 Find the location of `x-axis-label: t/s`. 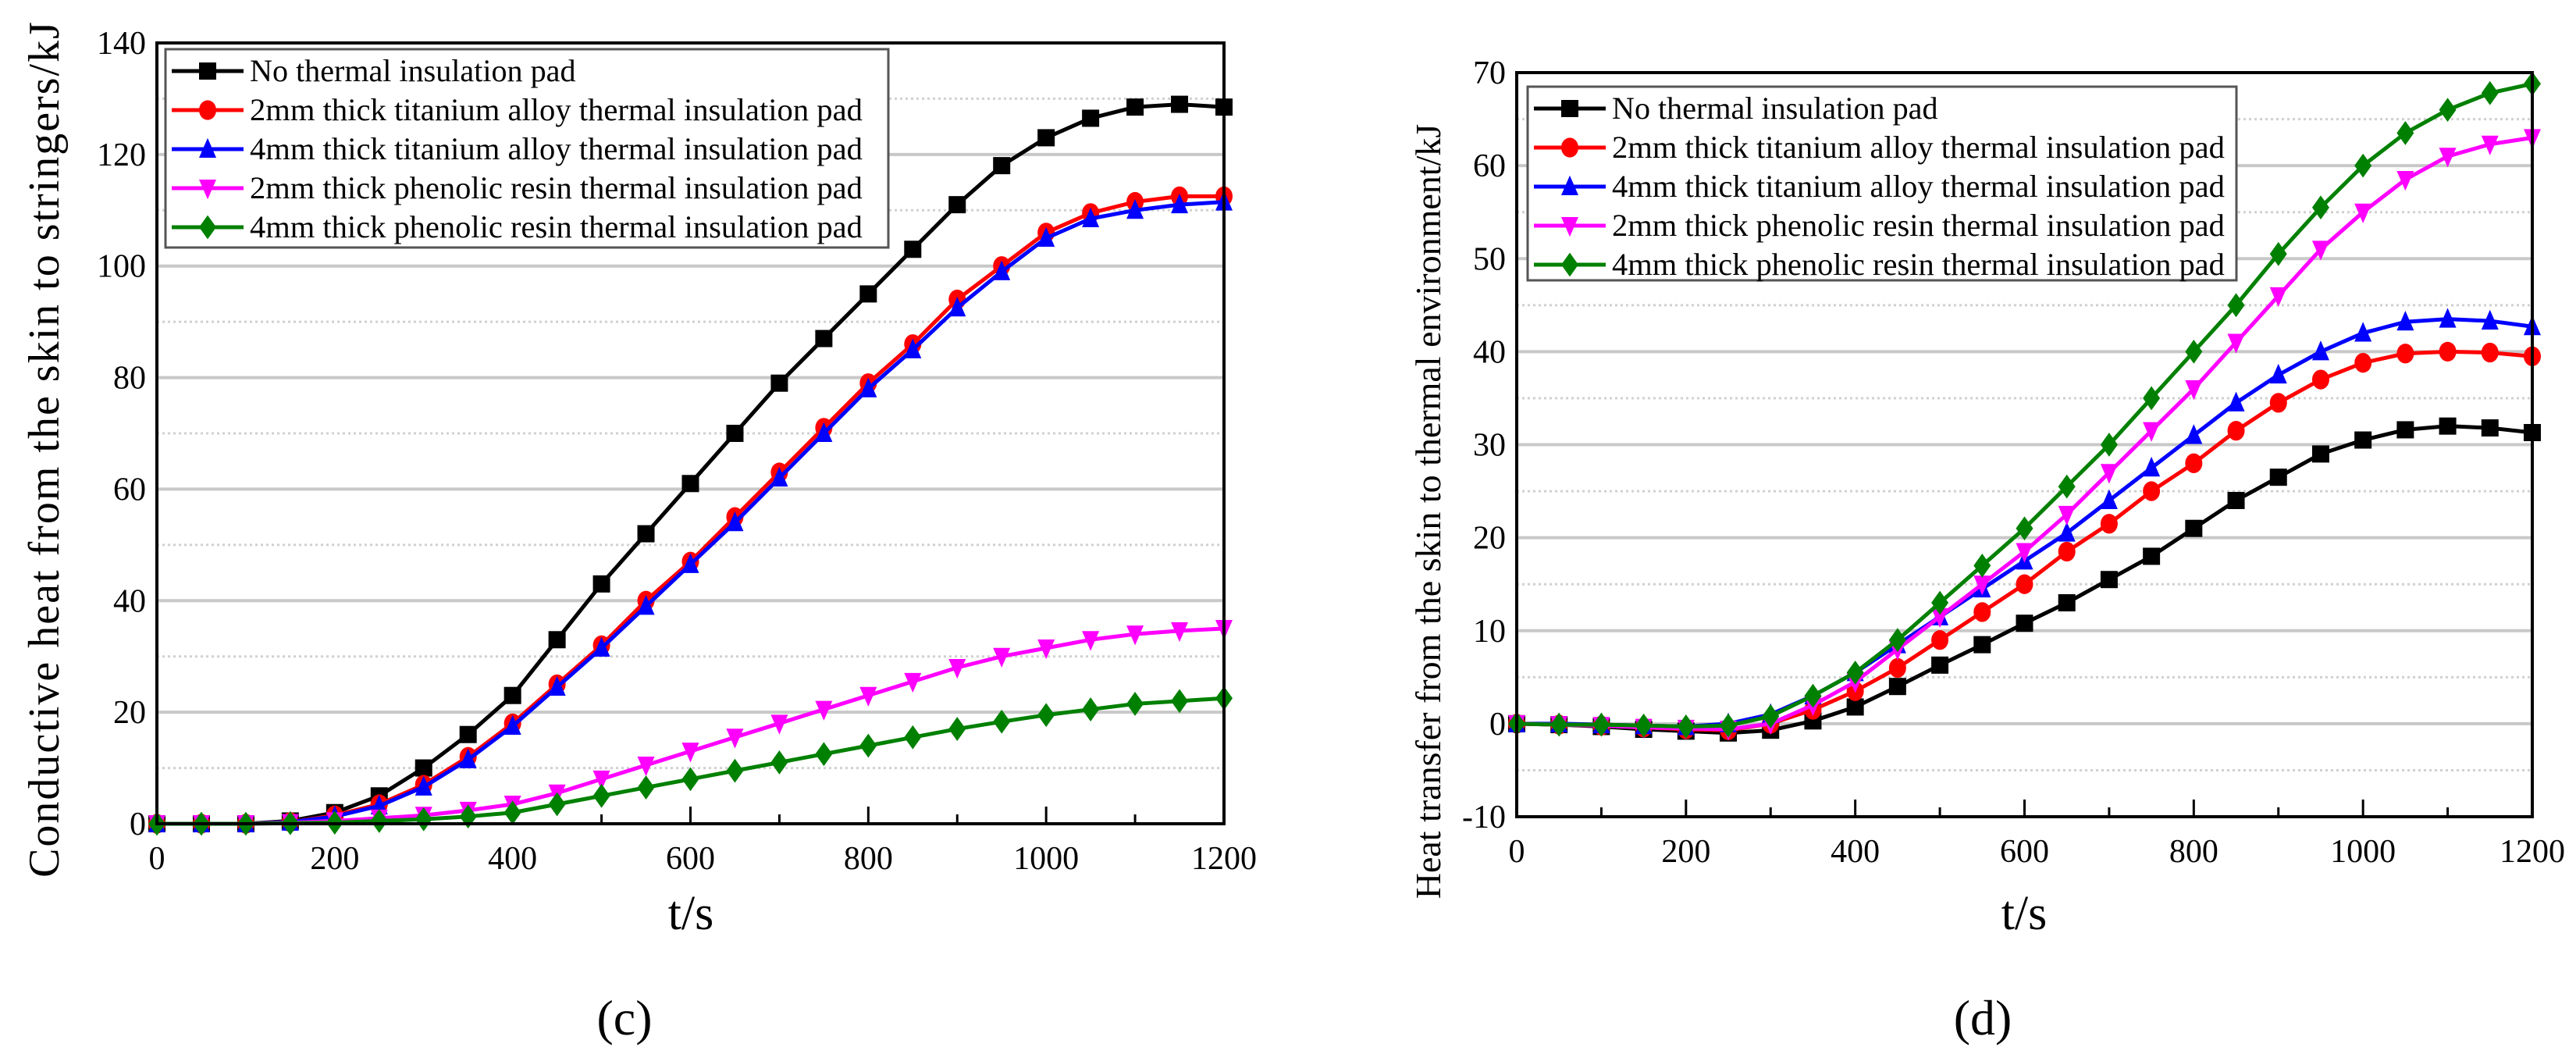

x-axis-label: t/s is located at coordinates (691, 913).